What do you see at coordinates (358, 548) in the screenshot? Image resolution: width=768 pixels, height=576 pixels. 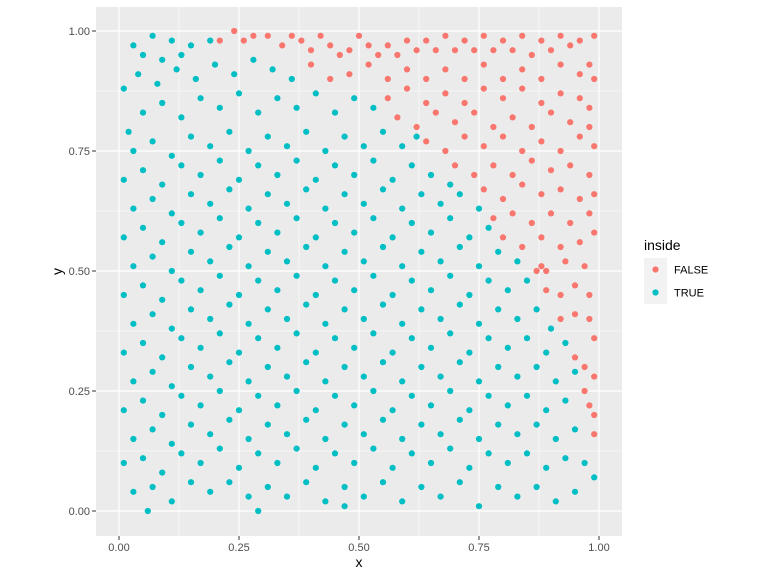 I see `x-tick-label: 0.50` at bounding box center [358, 548].